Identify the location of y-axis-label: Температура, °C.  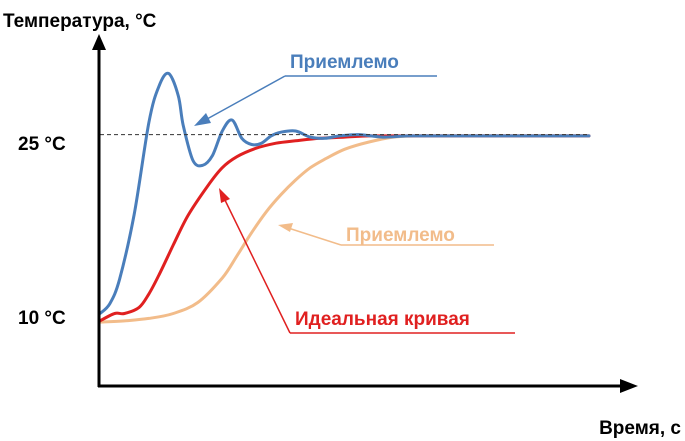
(80, 21).